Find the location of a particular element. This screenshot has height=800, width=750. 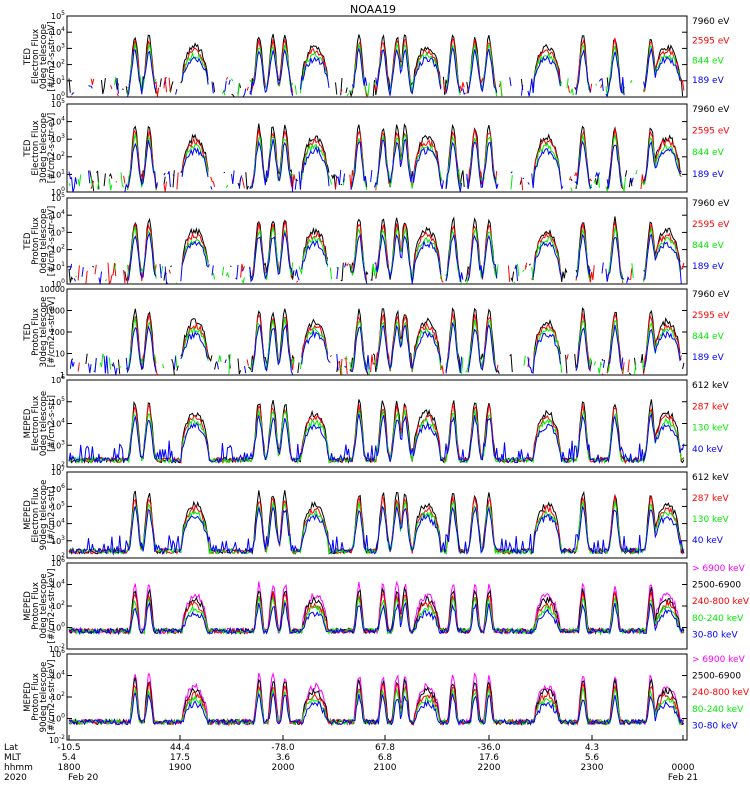

x-tick-label: Feb 21 is located at coordinates (683, 778).